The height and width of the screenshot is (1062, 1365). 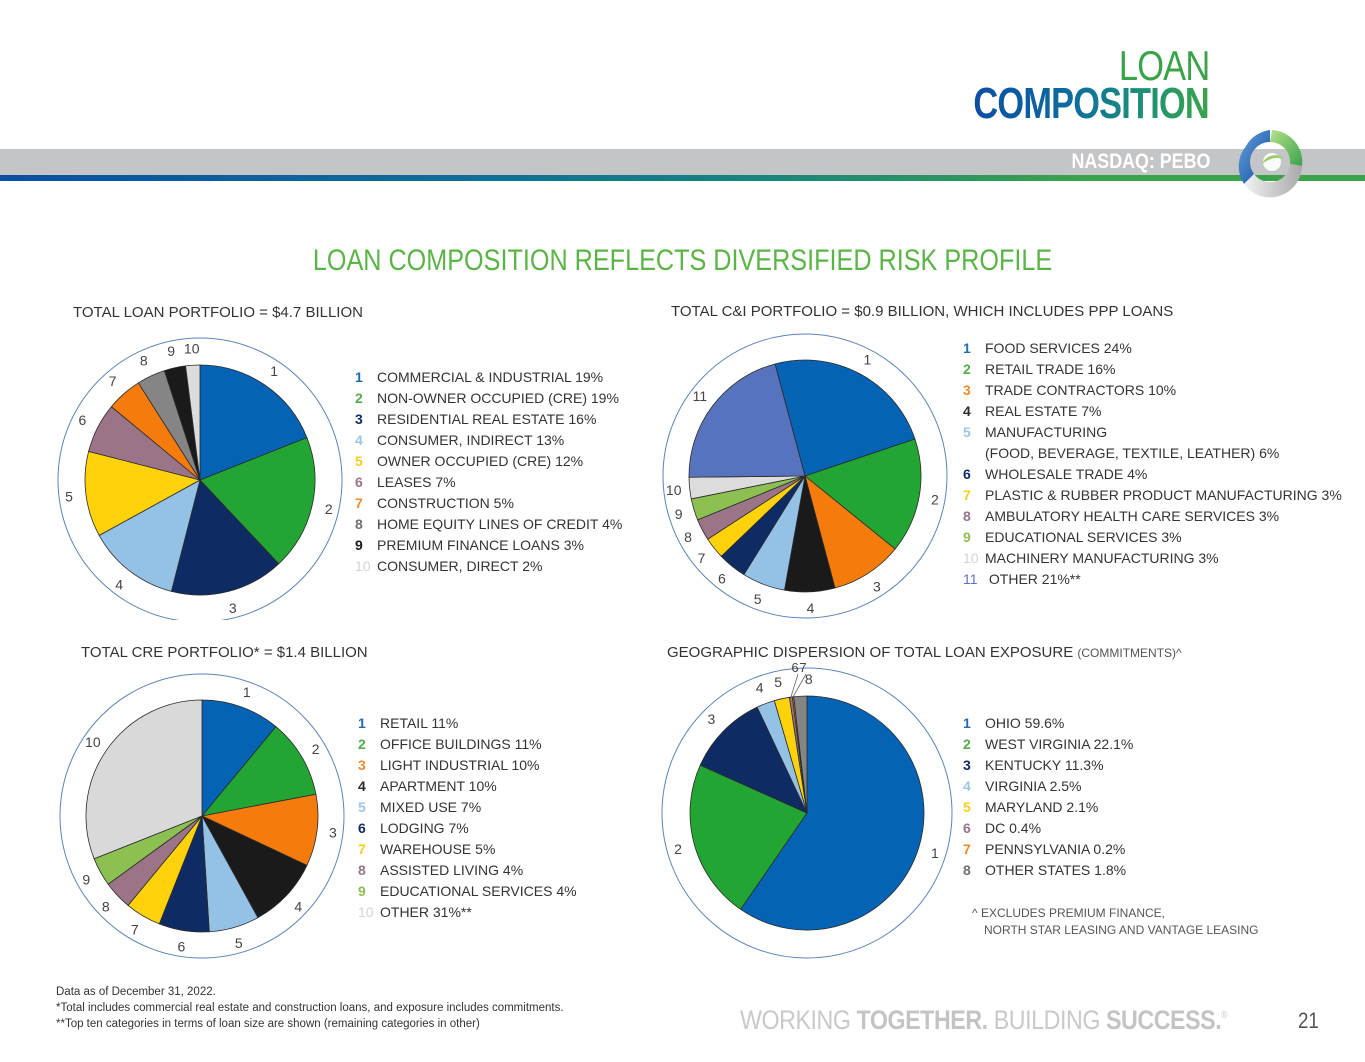 What do you see at coordinates (1163, 1020) in the screenshot?
I see `tagline-success: SUCCESS.` at bounding box center [1163, 1020].